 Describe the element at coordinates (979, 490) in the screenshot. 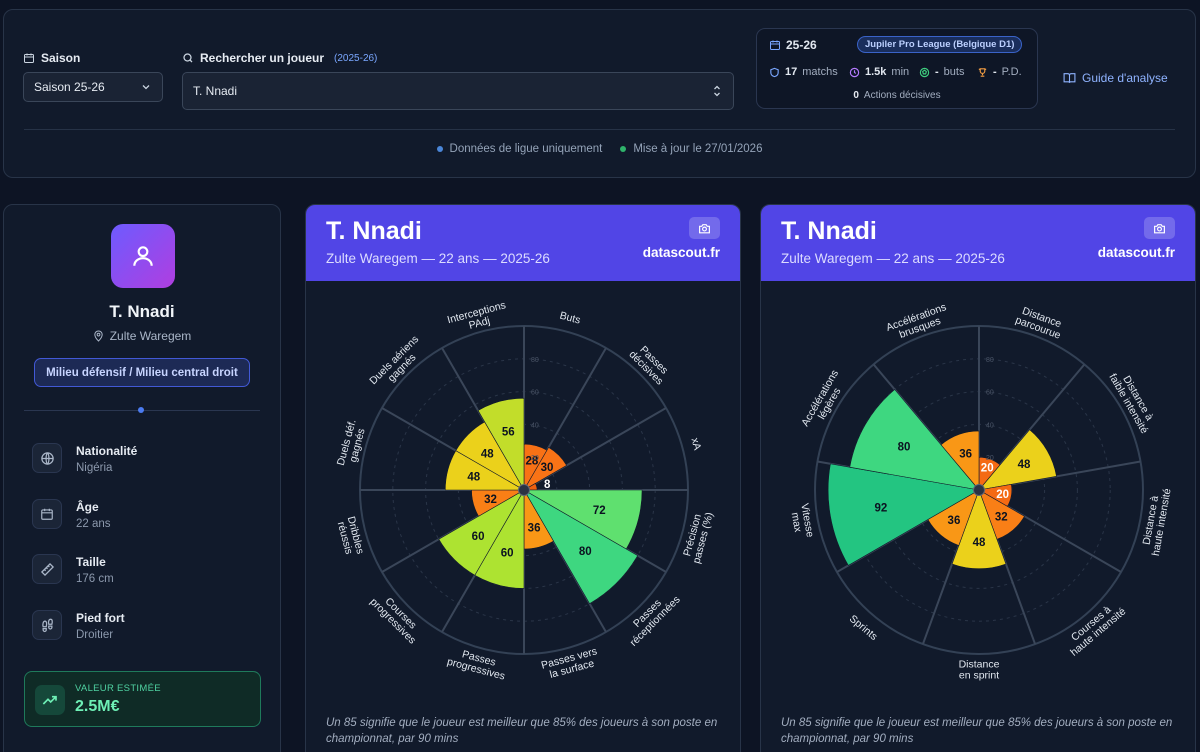

I see `radar-center-dot` at that location.